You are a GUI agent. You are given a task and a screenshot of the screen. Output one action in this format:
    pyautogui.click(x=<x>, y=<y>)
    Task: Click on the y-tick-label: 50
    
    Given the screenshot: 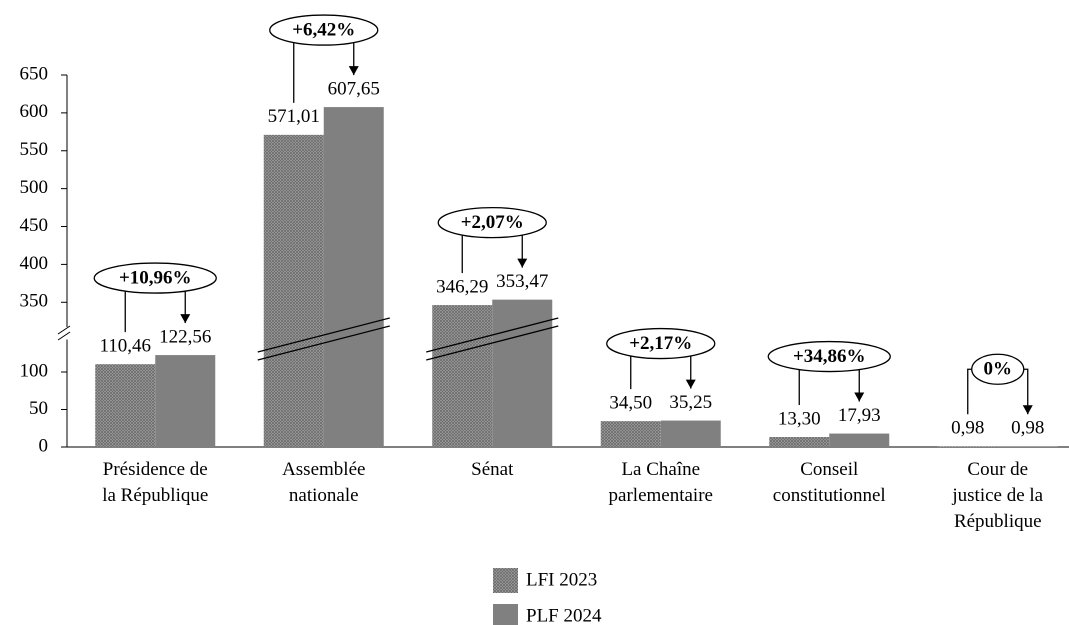 What is the action you would take?
    pyautogui.click(x=38, y=408)
    